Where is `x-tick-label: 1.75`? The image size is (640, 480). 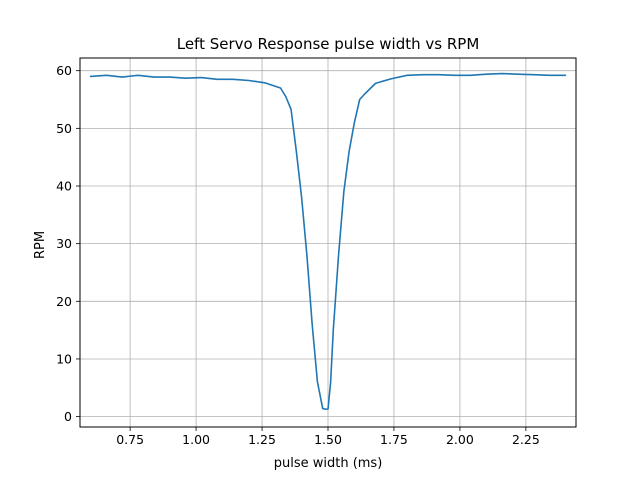
x-tick-label: 1.75 is located at coordinates (394, 439).